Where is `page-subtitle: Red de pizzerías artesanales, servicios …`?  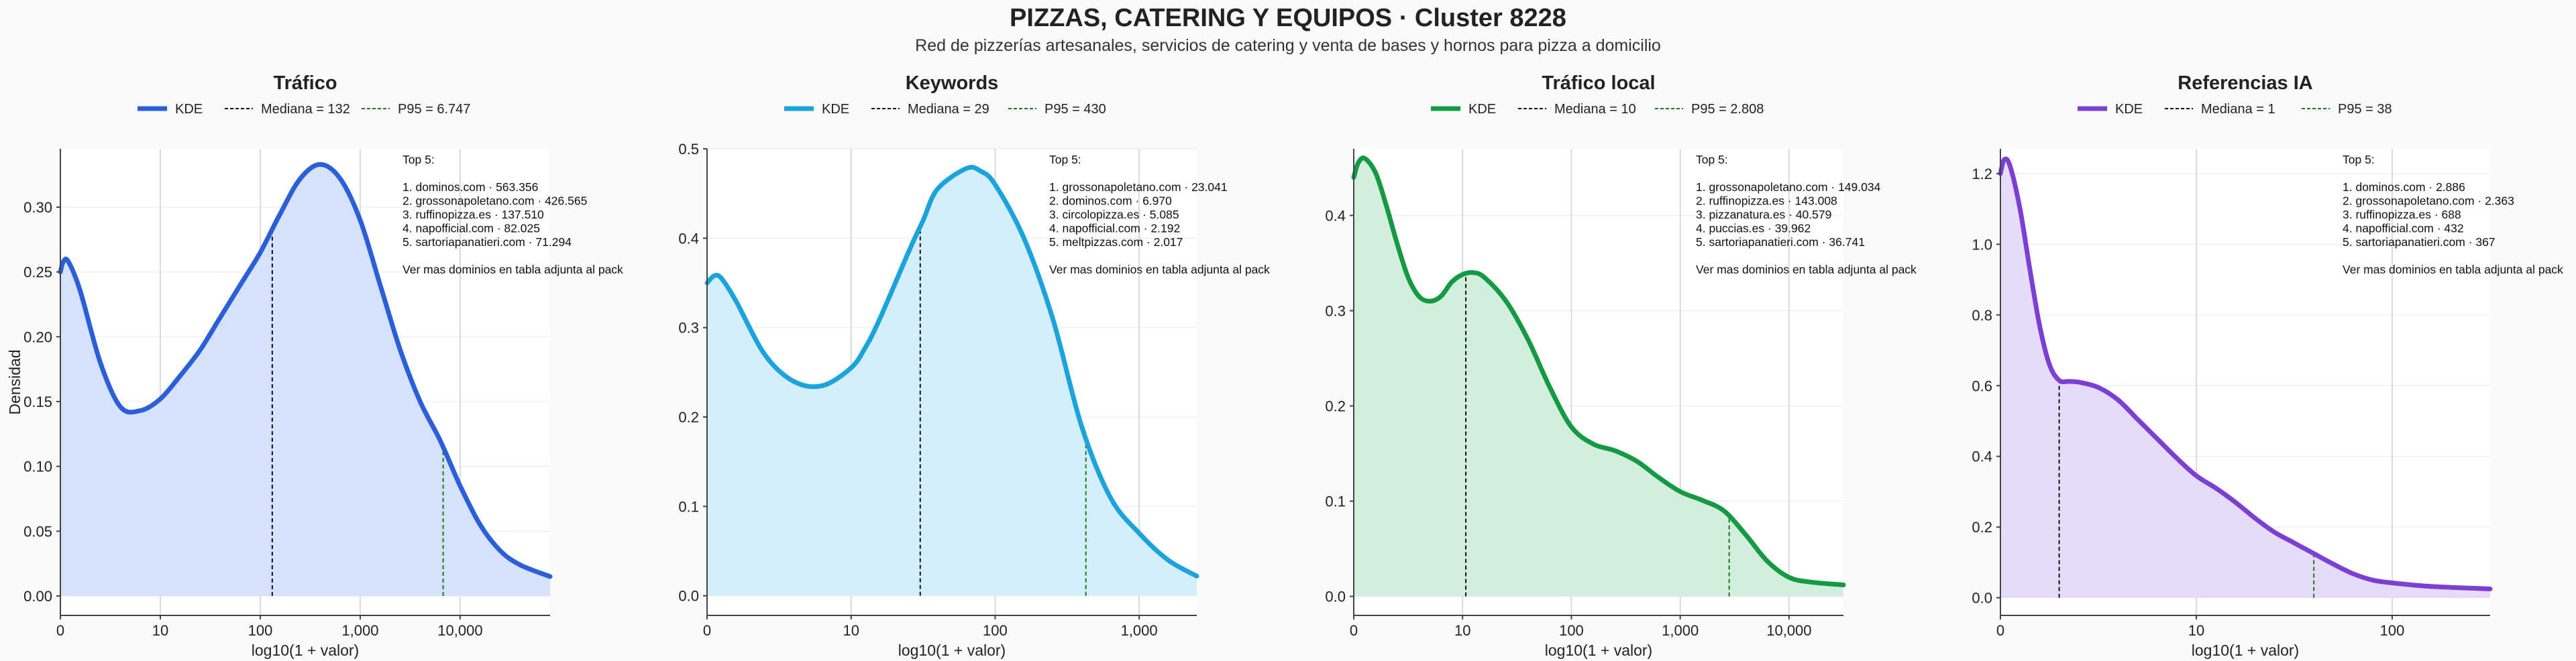 page-subtitle: Red de pizzerías artesanales, servicios … is located at coordinates (1288, 45).